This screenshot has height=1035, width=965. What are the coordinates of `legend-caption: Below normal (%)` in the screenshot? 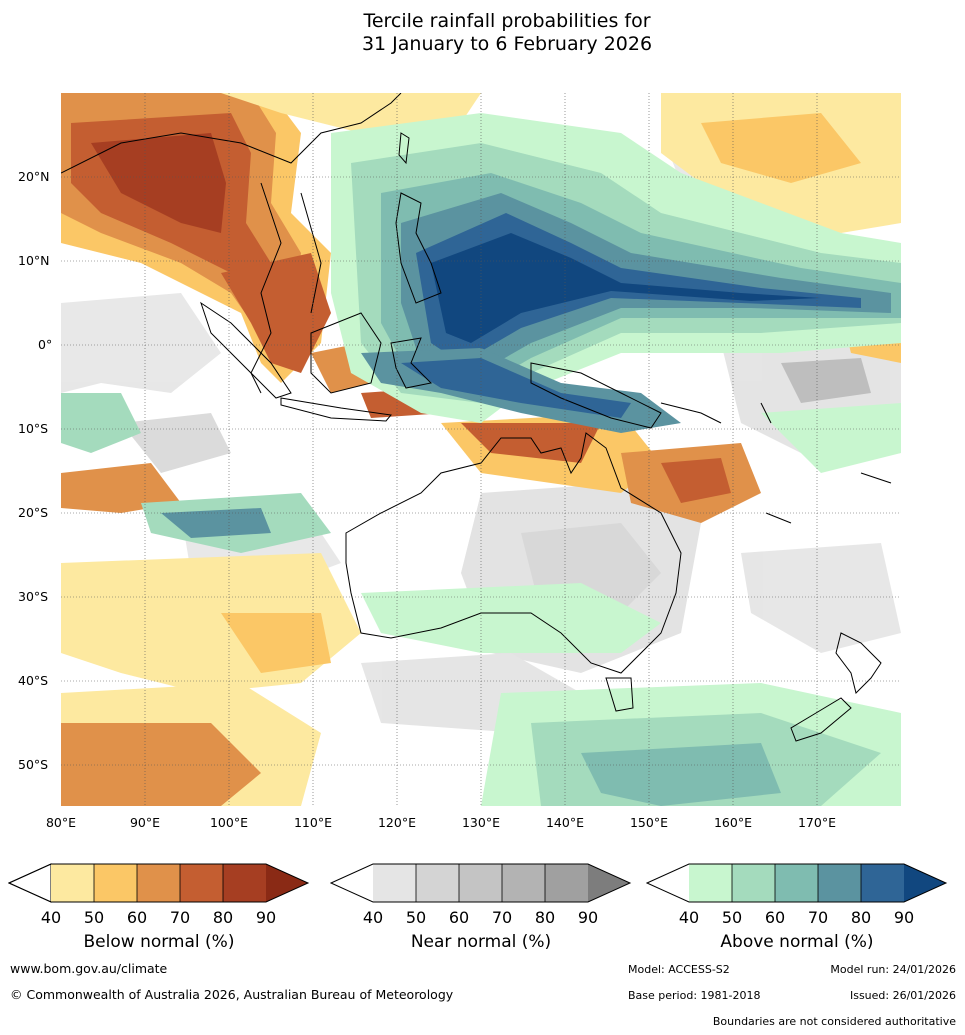 It's located at (159, 942).